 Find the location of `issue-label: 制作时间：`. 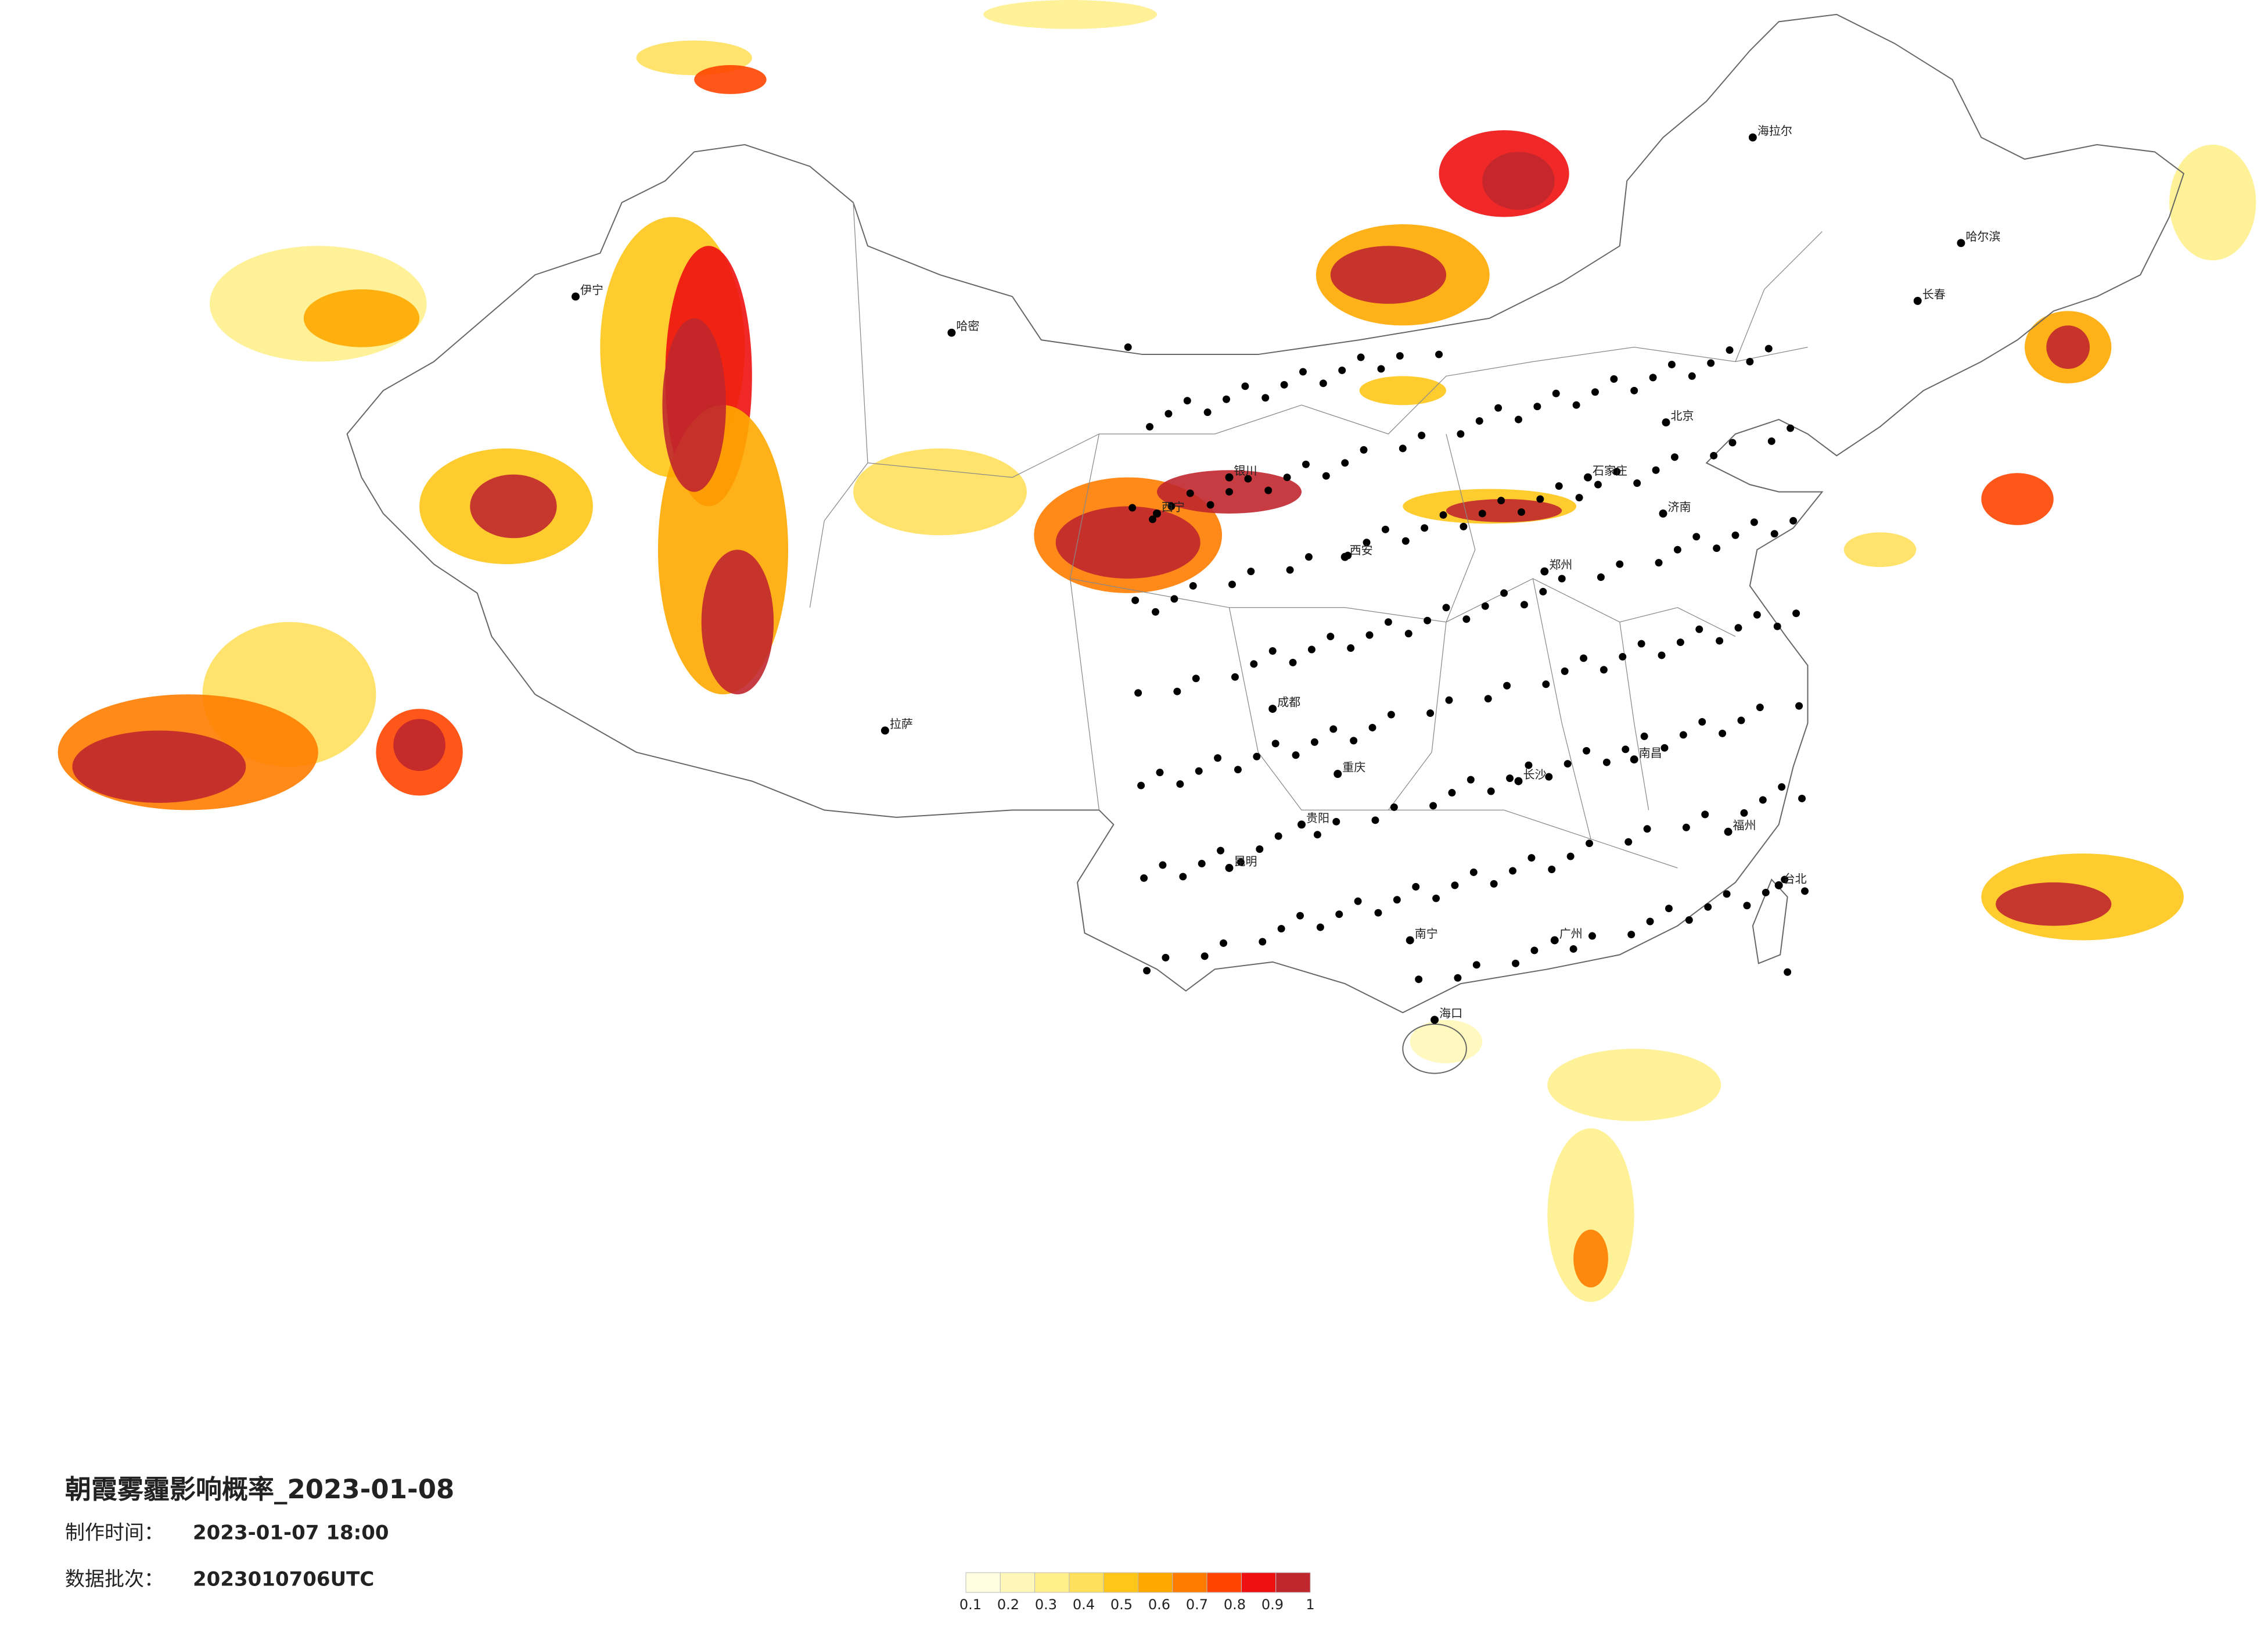

issue-label: 制作时间： is located at coordinates (114, 1533).